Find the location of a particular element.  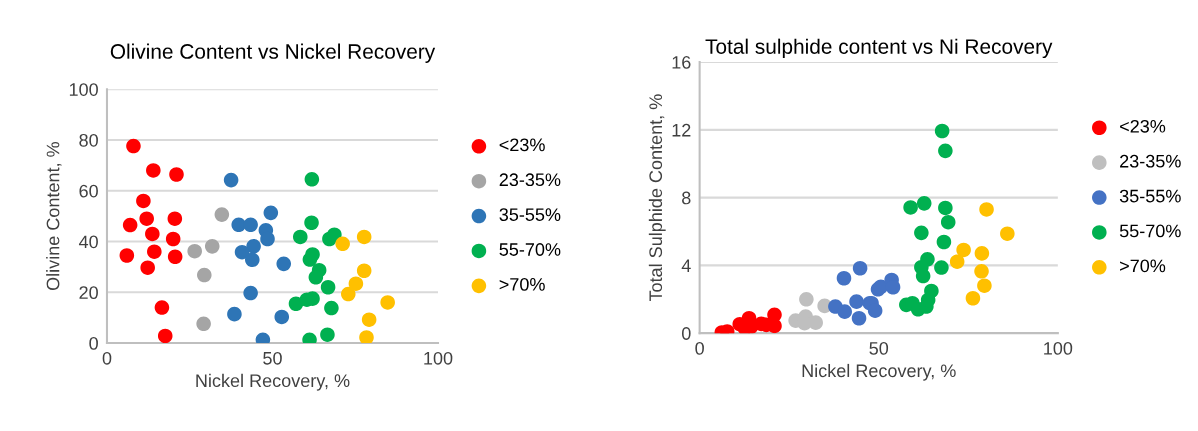

legend-label: 23-35% is located at coordinates (530, 180).